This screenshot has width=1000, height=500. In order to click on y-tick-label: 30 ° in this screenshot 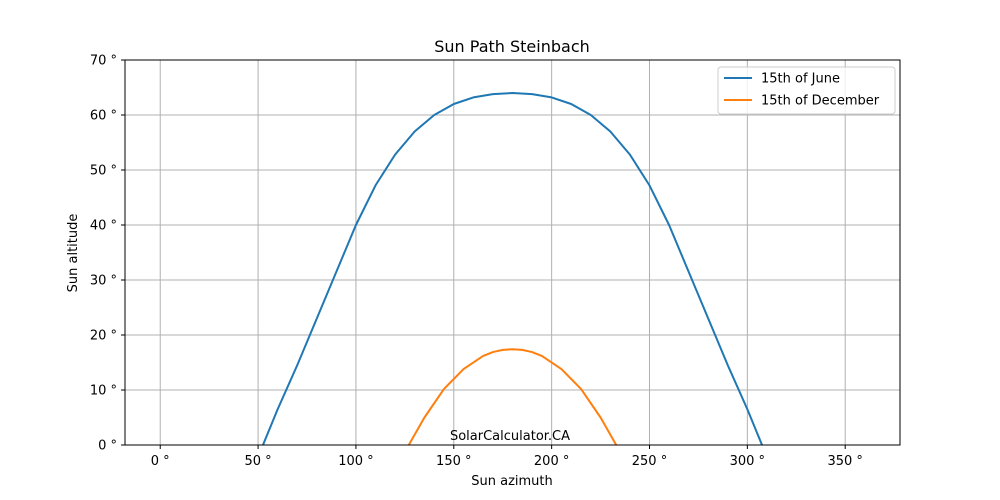, I will do `click(103, 281)`.